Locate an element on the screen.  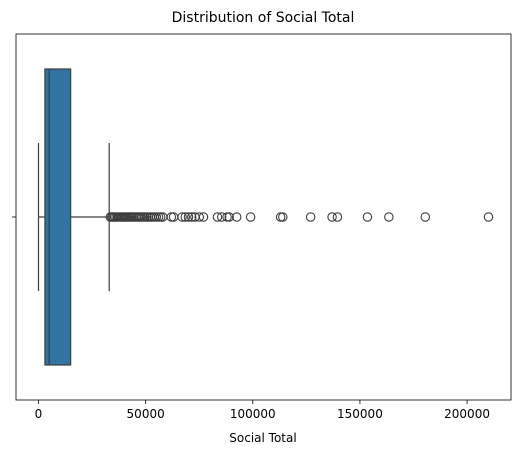
x-tick-label: 50000 is located at coordinates (146, 414).